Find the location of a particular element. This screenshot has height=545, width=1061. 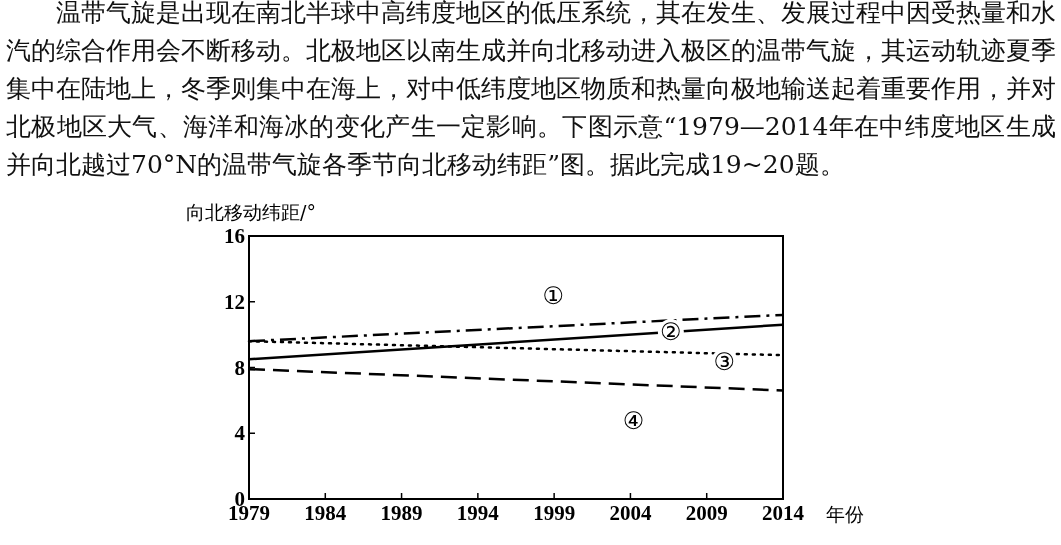

y-tick-label: 8 is located at coordinates (239, 367).